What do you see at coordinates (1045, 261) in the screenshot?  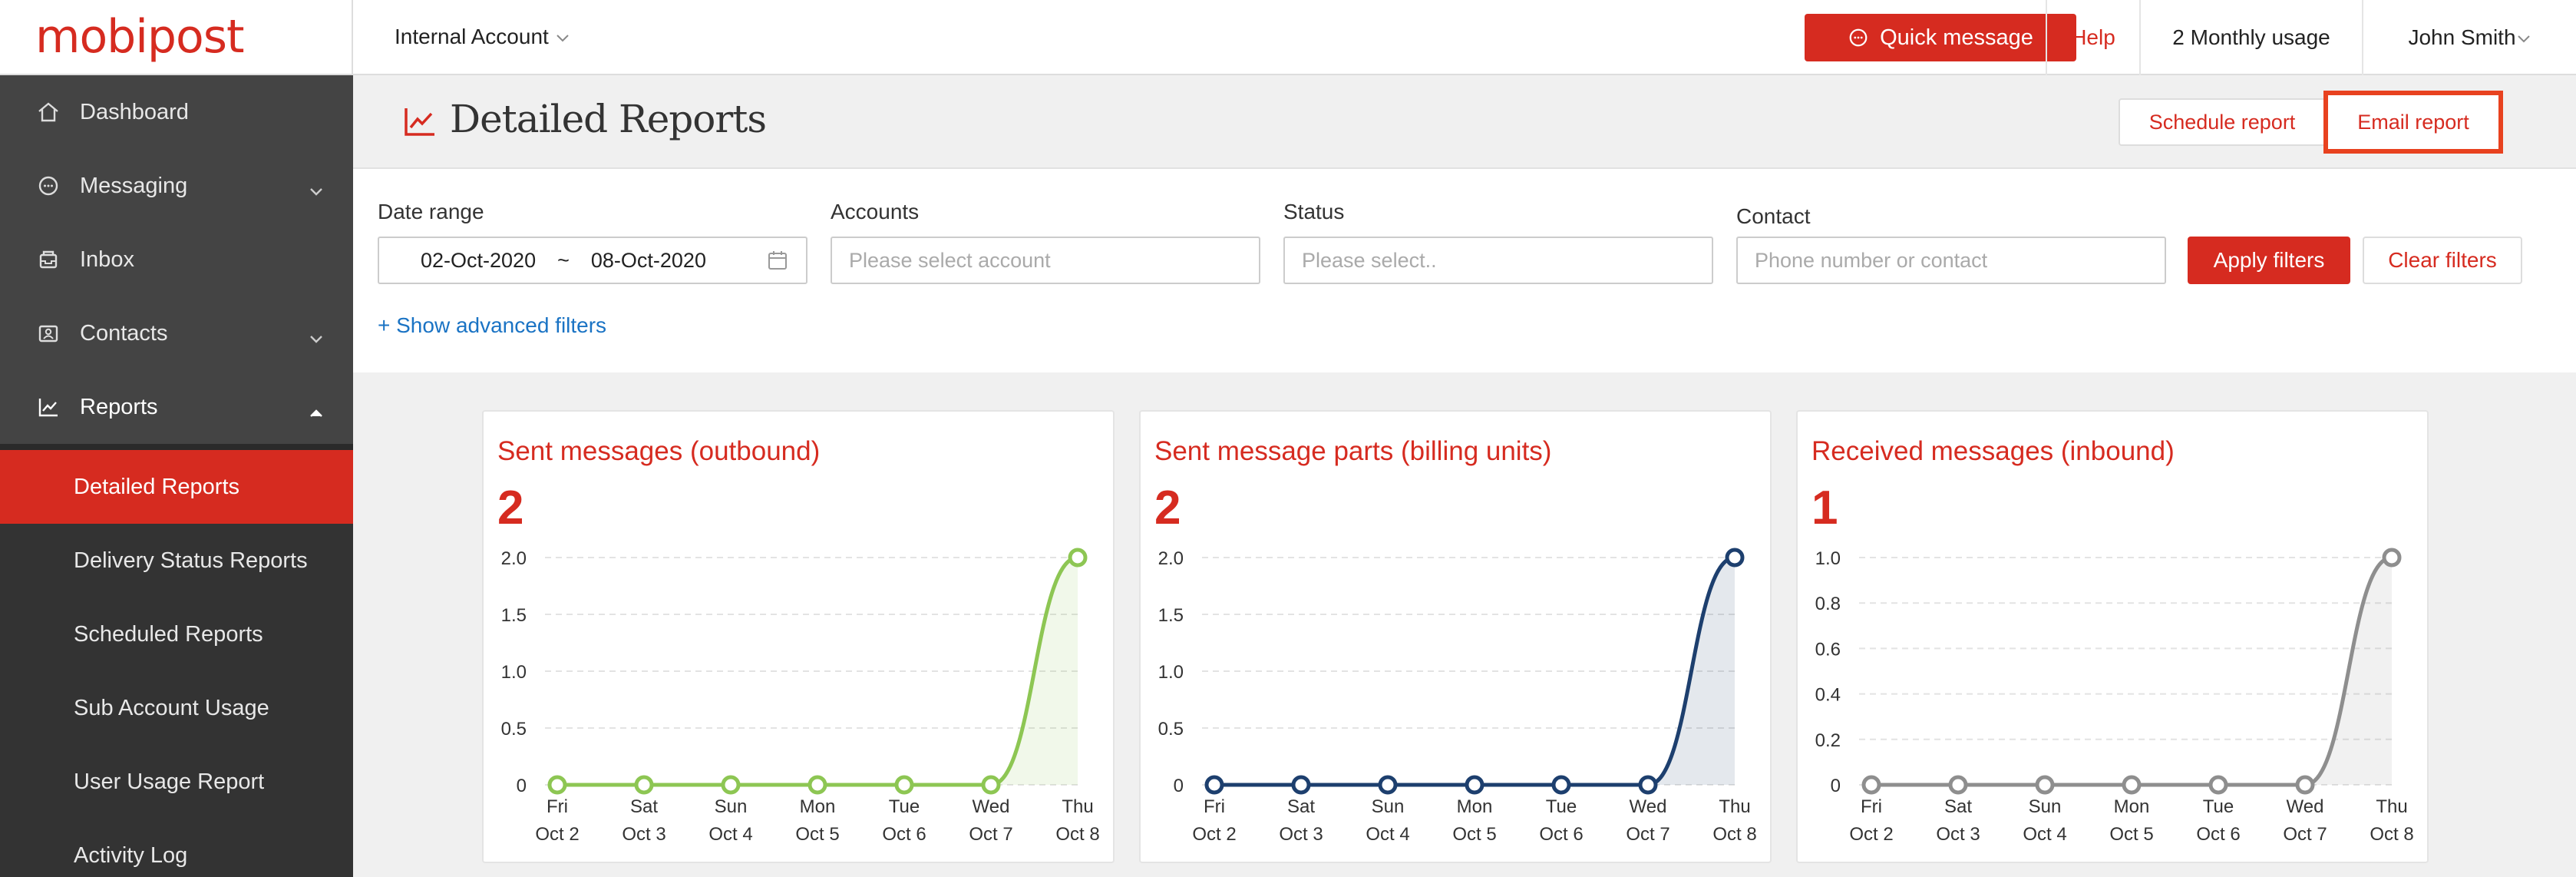 I see `accounts-select: Please select account` at bounding box center [1045, 261].